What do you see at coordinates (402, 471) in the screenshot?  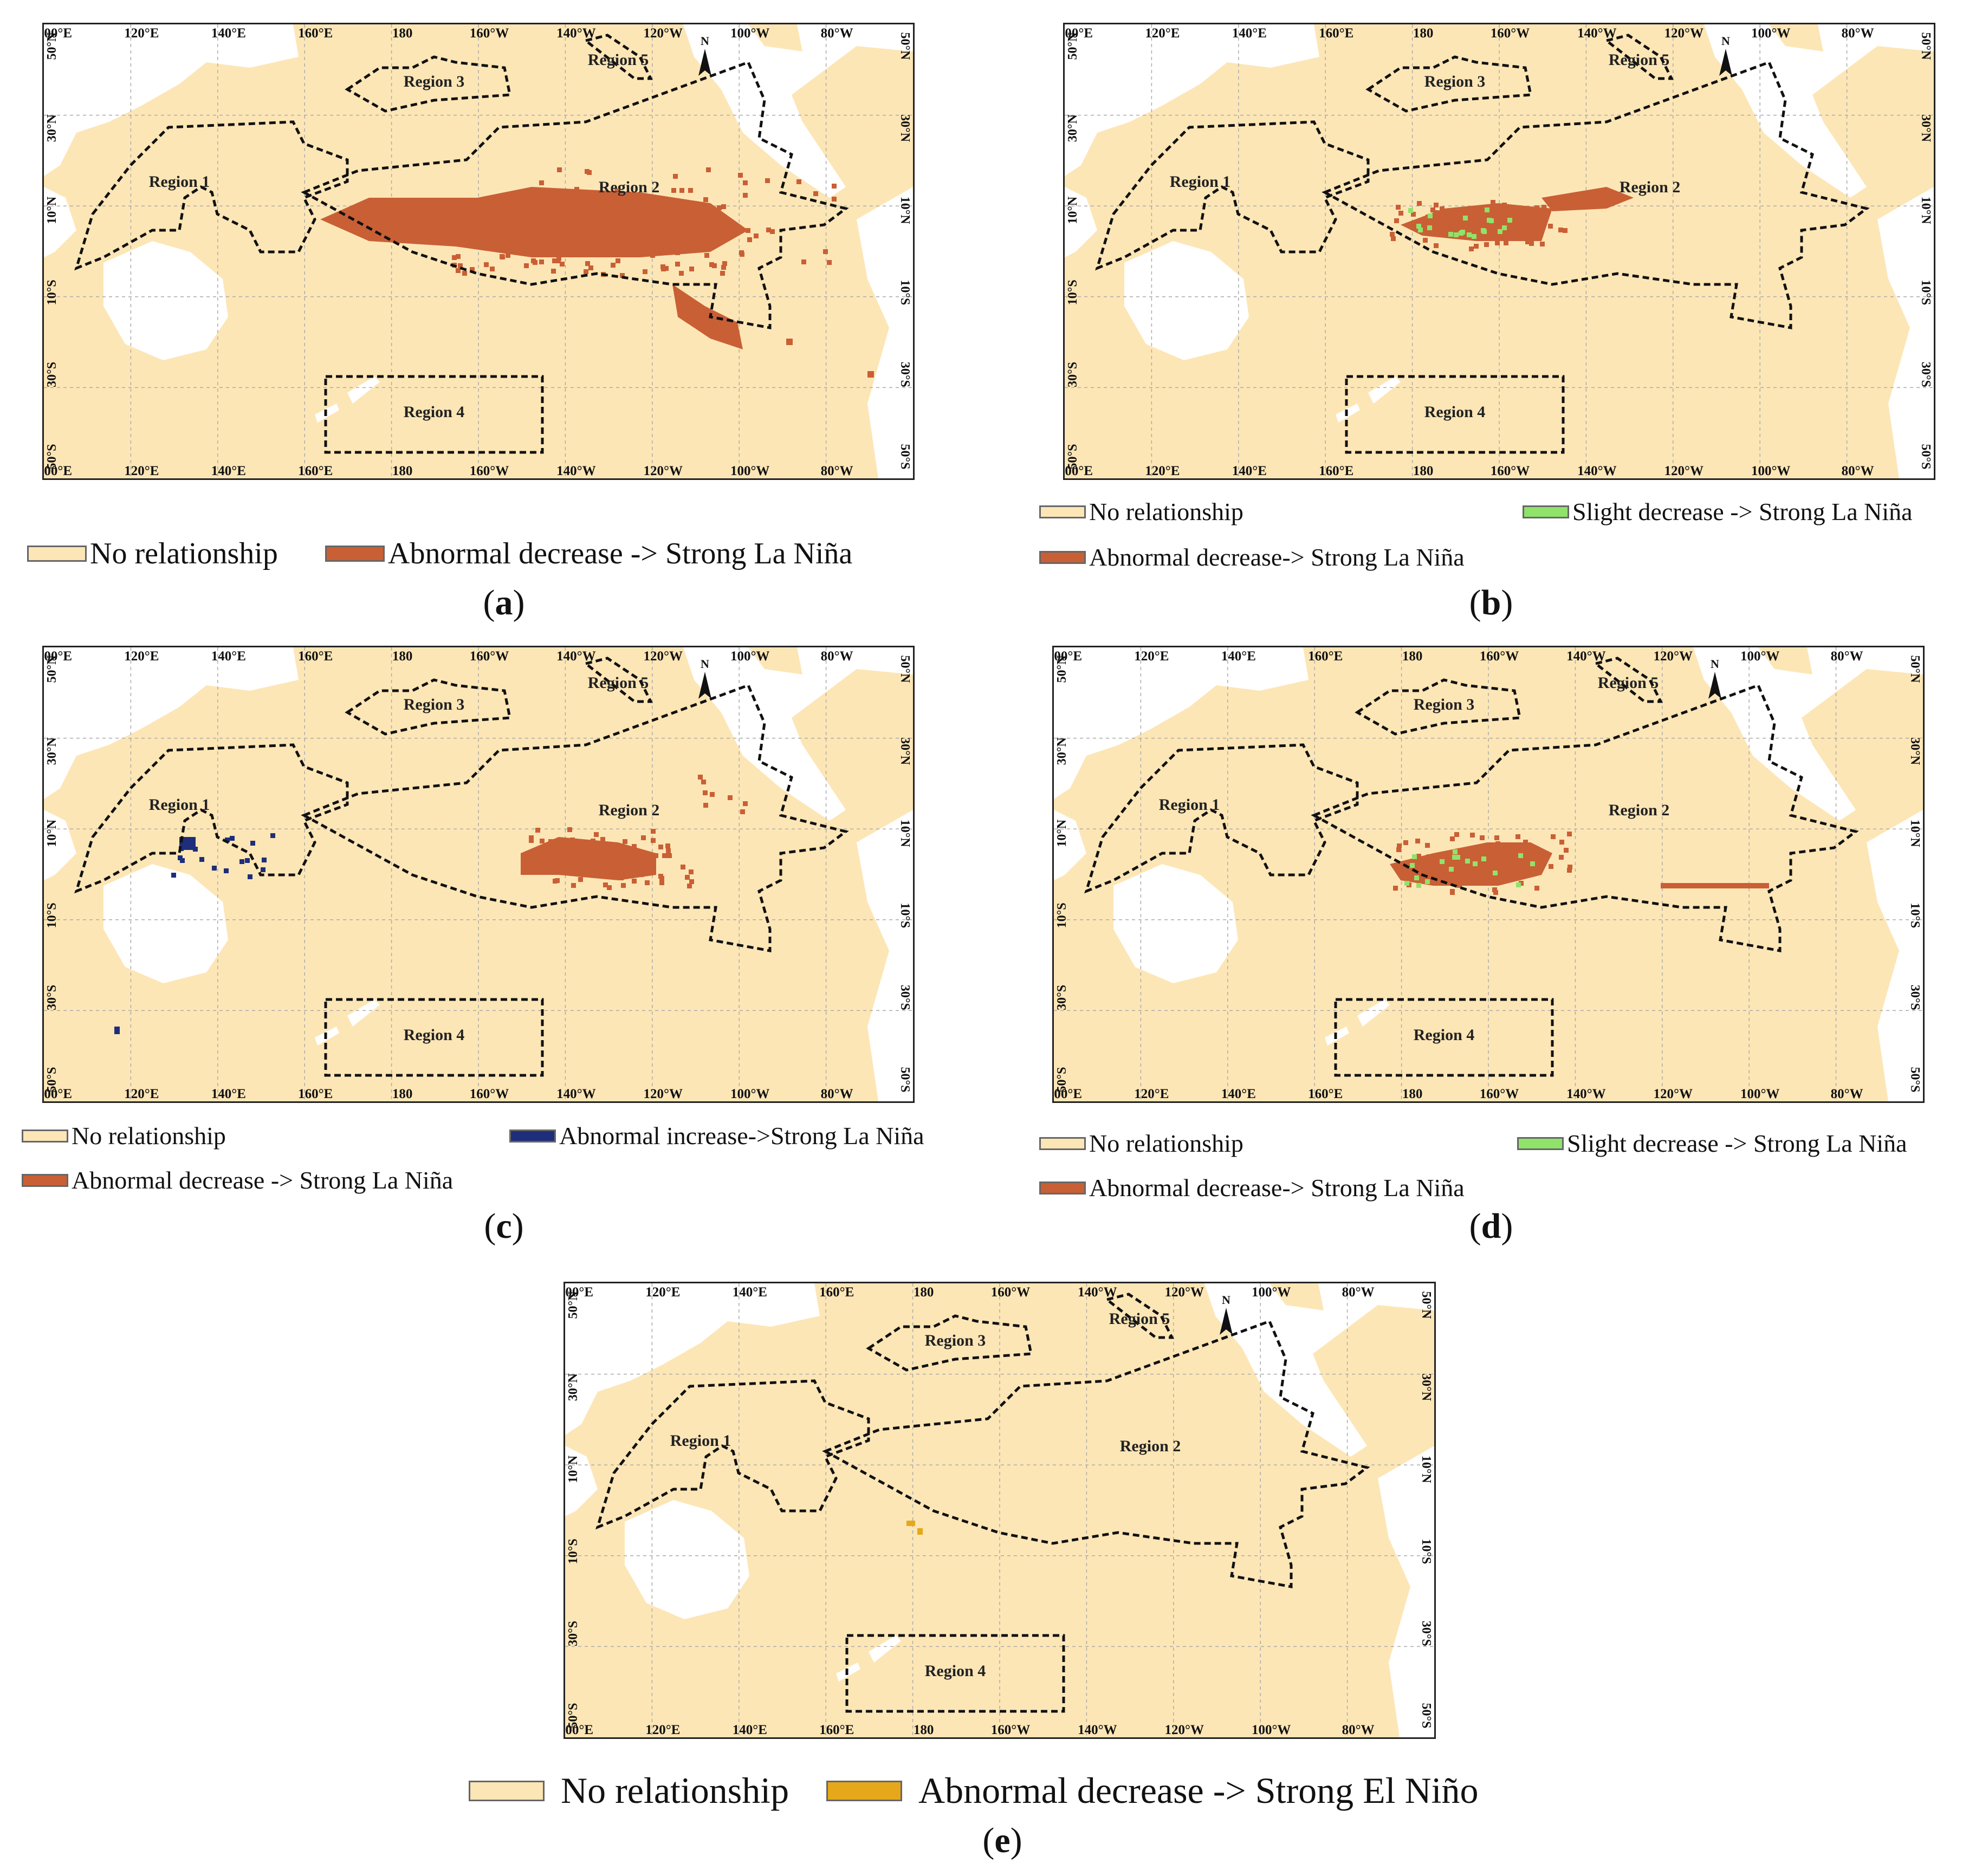 I see `bottom-tick-label: 180` at bounding box center [402, 471].